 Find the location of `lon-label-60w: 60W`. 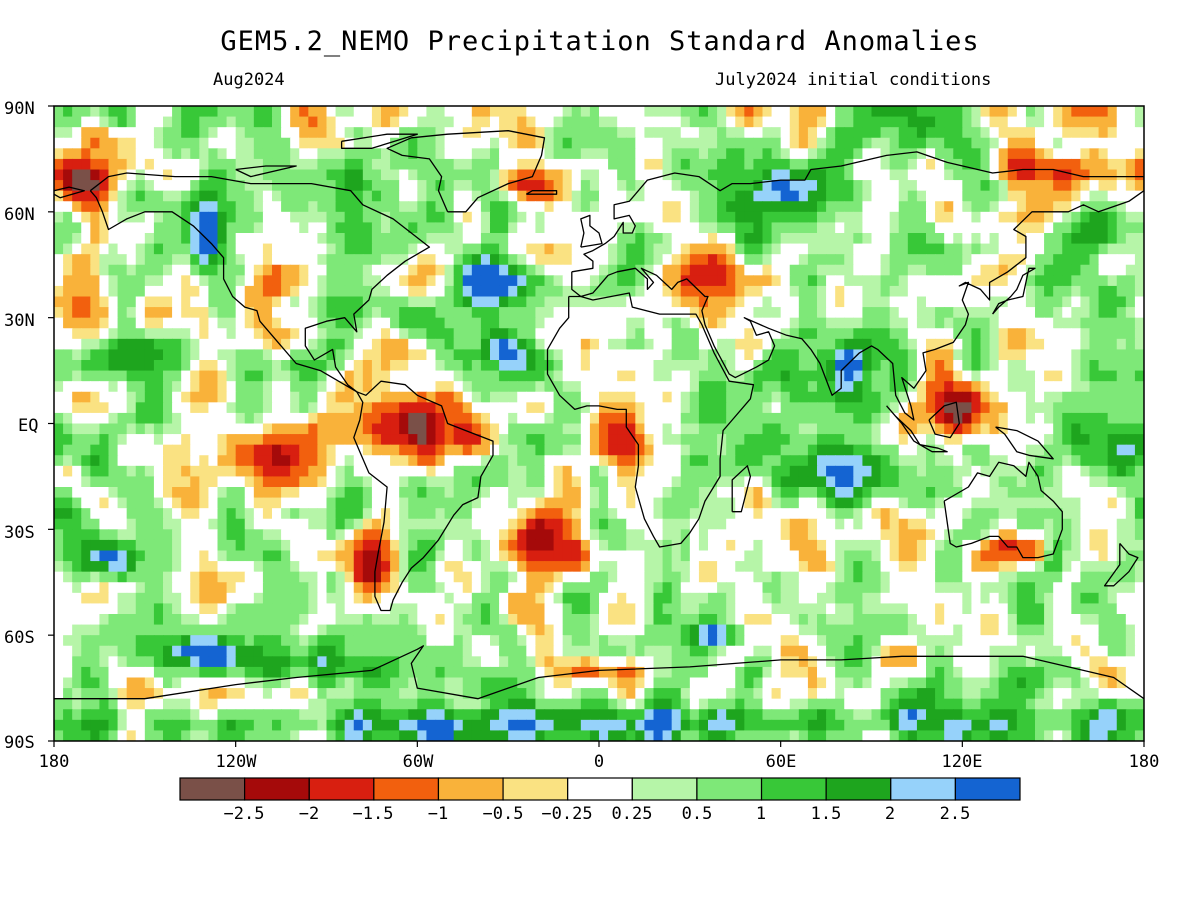

lon-label-60w: 60W is located at coordinates (418, 762).